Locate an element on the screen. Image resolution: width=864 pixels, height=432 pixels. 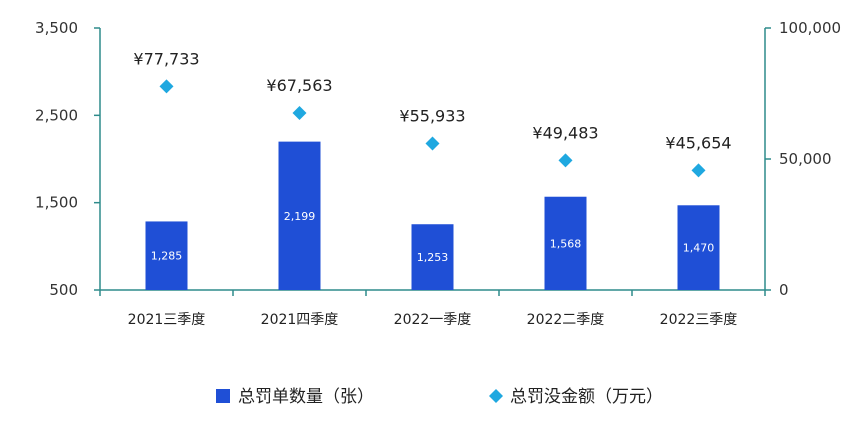
y-left-tick-label: 500 is located at coordinates (63, 290).